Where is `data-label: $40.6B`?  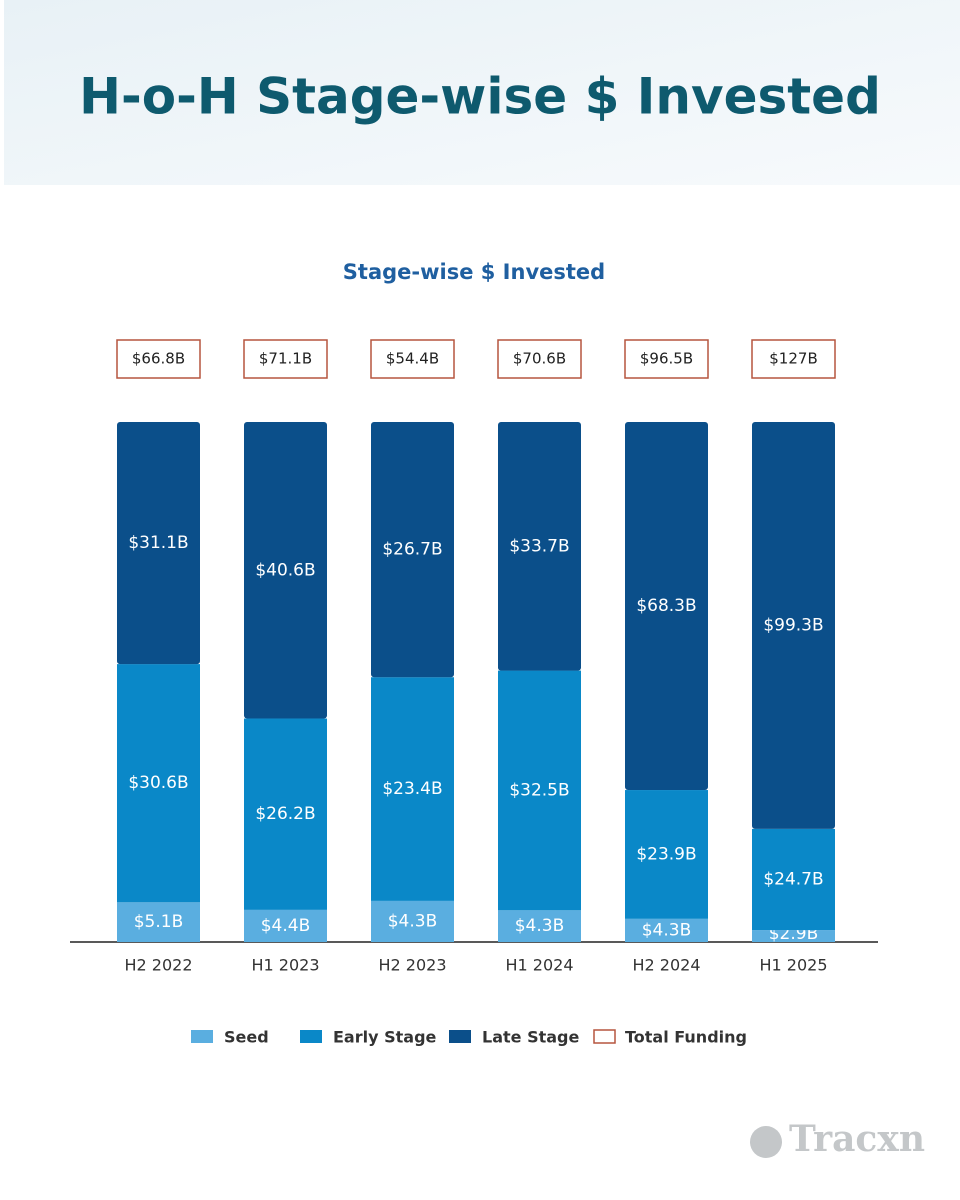
data-label: $40.6B is located at coordinates (285, 570).